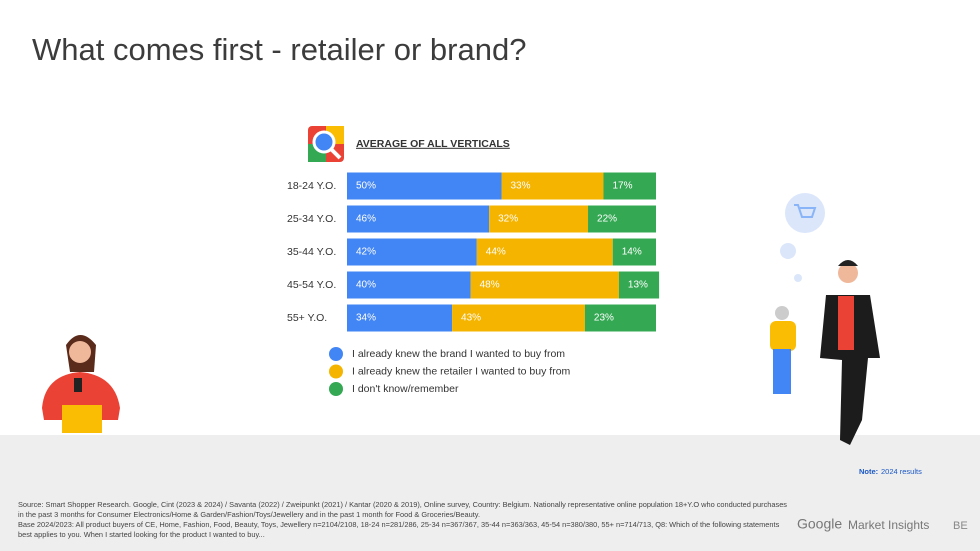 This screenshot has height=551, width=980. What do you see at coordinates (471, 318) in the screenshot?
I see `value-label: 43%` at bounding box center [471, 318].